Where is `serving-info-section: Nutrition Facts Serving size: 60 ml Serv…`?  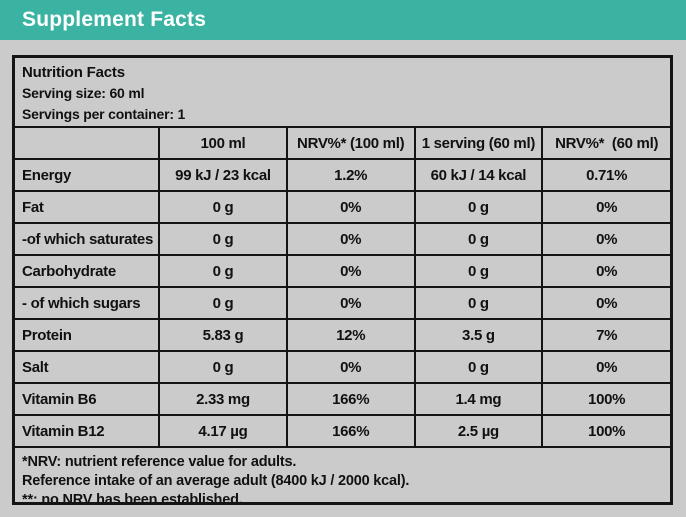
serving-info-section: Nutrition Facts Serving size: 60 ml Serv… is located at coordinates (342, 93).